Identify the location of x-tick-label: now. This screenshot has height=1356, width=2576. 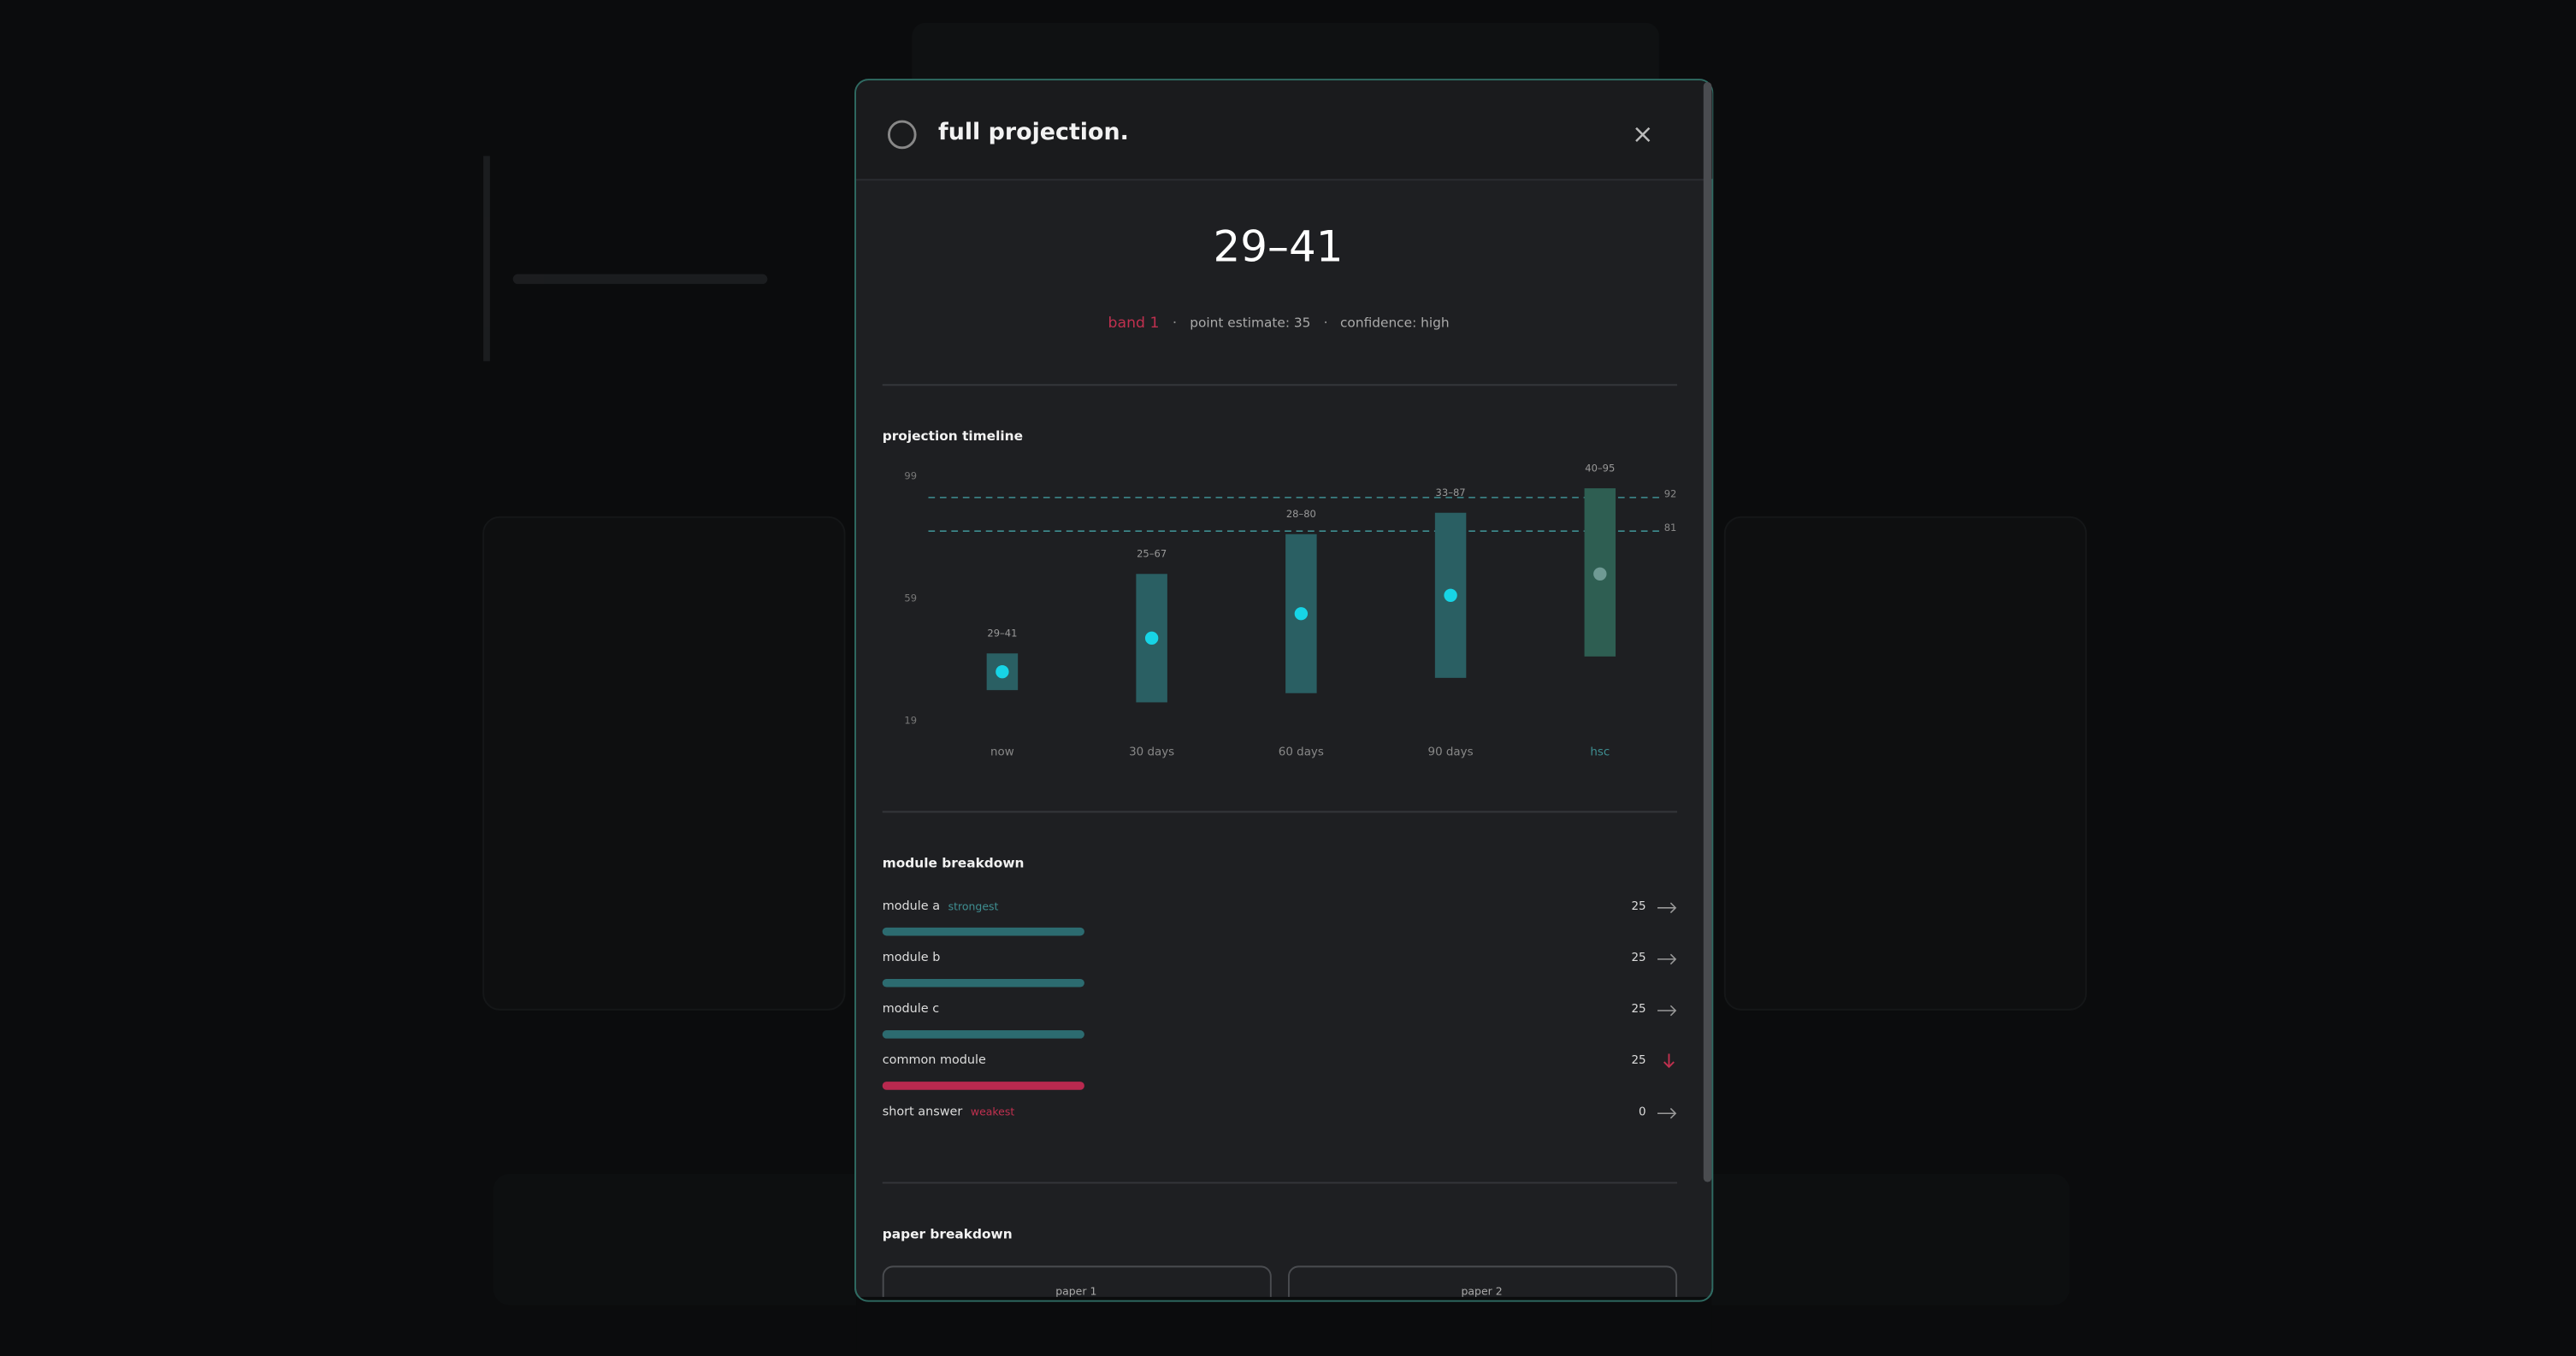
(1002, 752).